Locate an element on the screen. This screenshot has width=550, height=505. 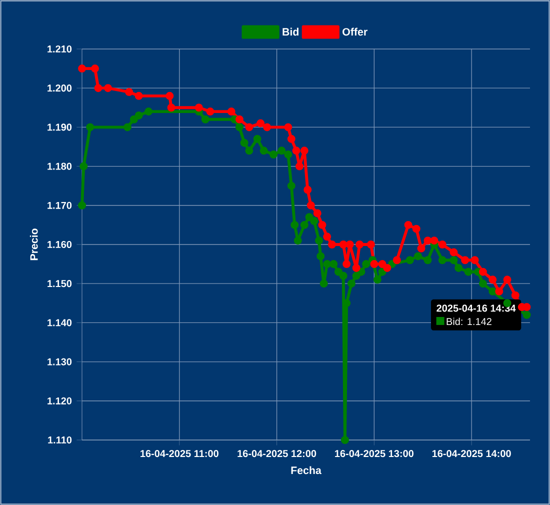
y-axis-title: Precio is located at coordinates (34, 244).